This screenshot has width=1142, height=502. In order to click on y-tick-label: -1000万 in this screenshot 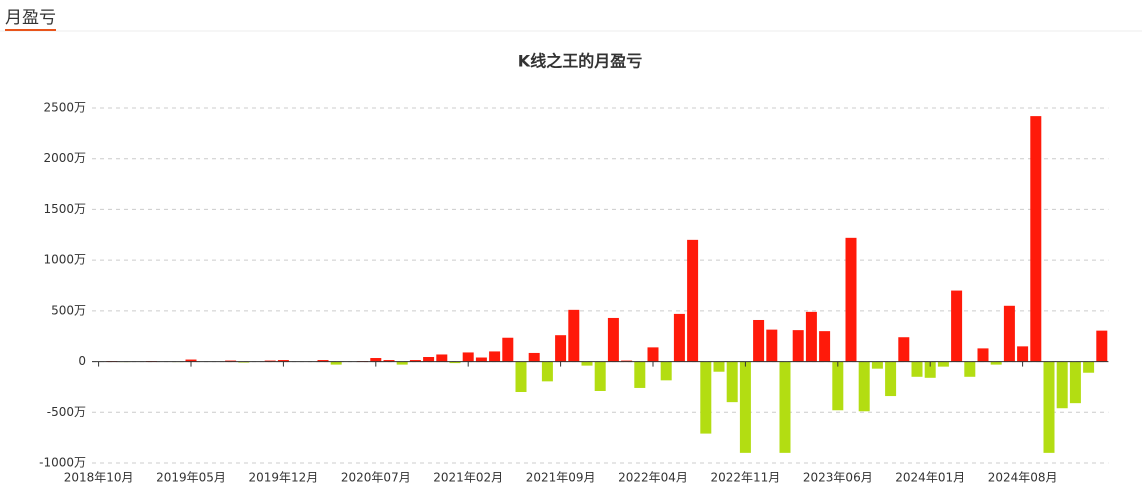, I will do `click(62, 463)`.